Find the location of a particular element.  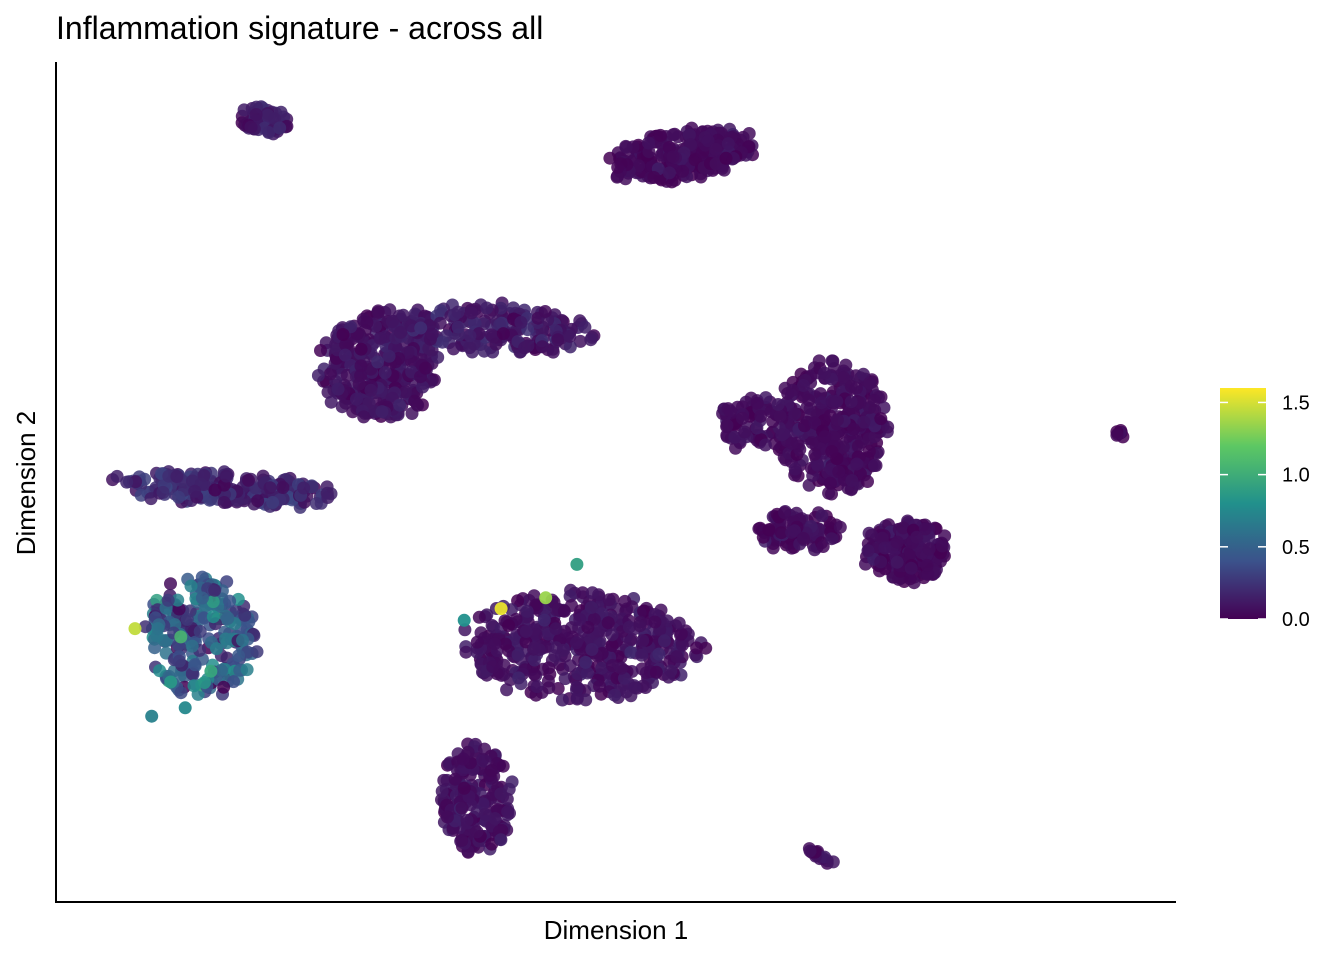

x-axis-label: Dimension 1 is located at coordinates (616, 930).